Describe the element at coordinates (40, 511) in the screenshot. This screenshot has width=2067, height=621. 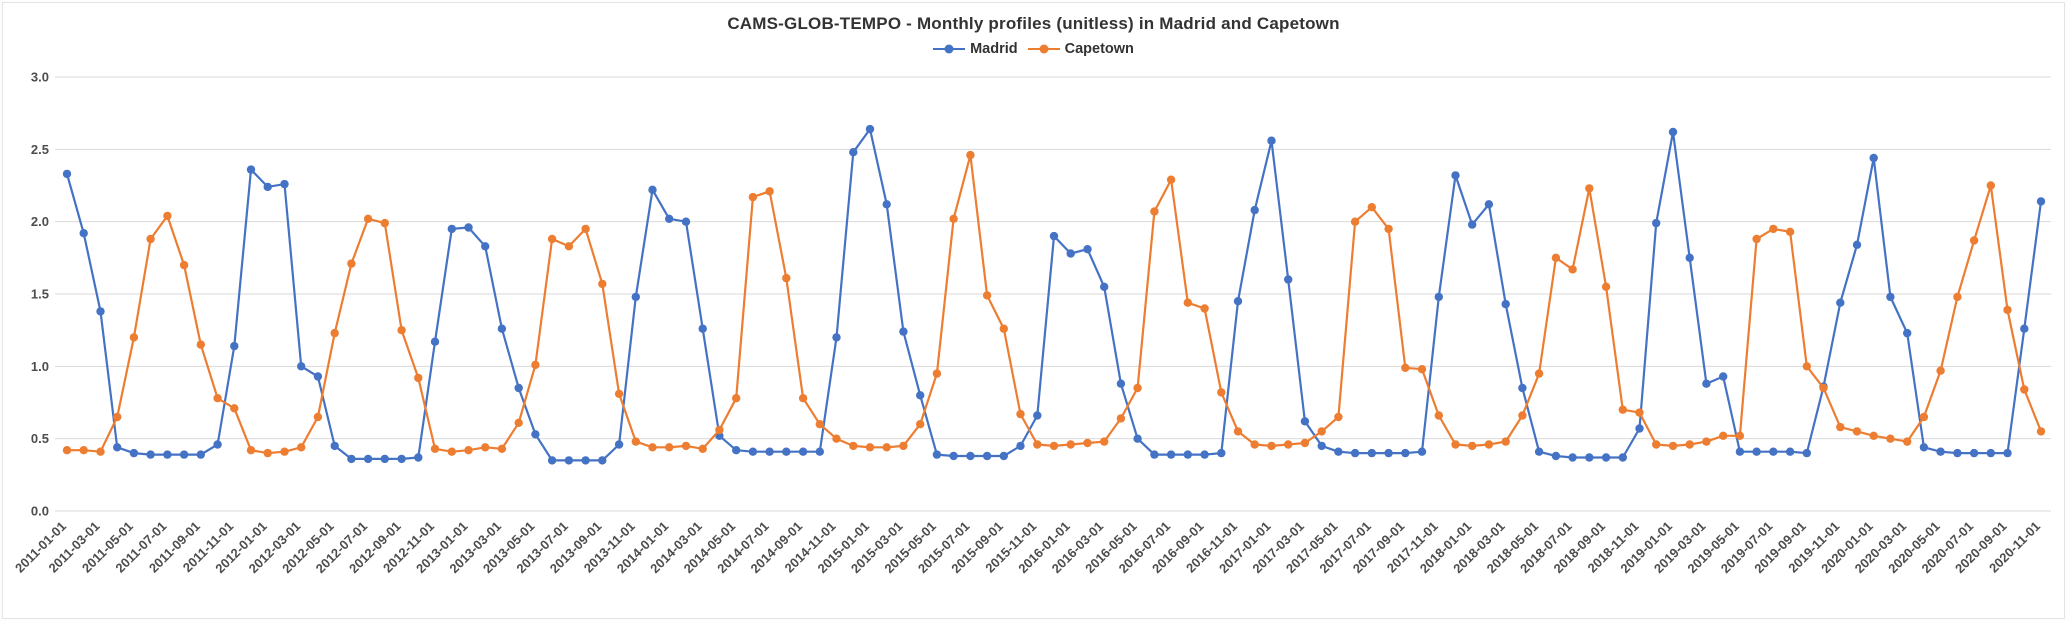
I see `y-axis-tick-label: 0.0` at that location.